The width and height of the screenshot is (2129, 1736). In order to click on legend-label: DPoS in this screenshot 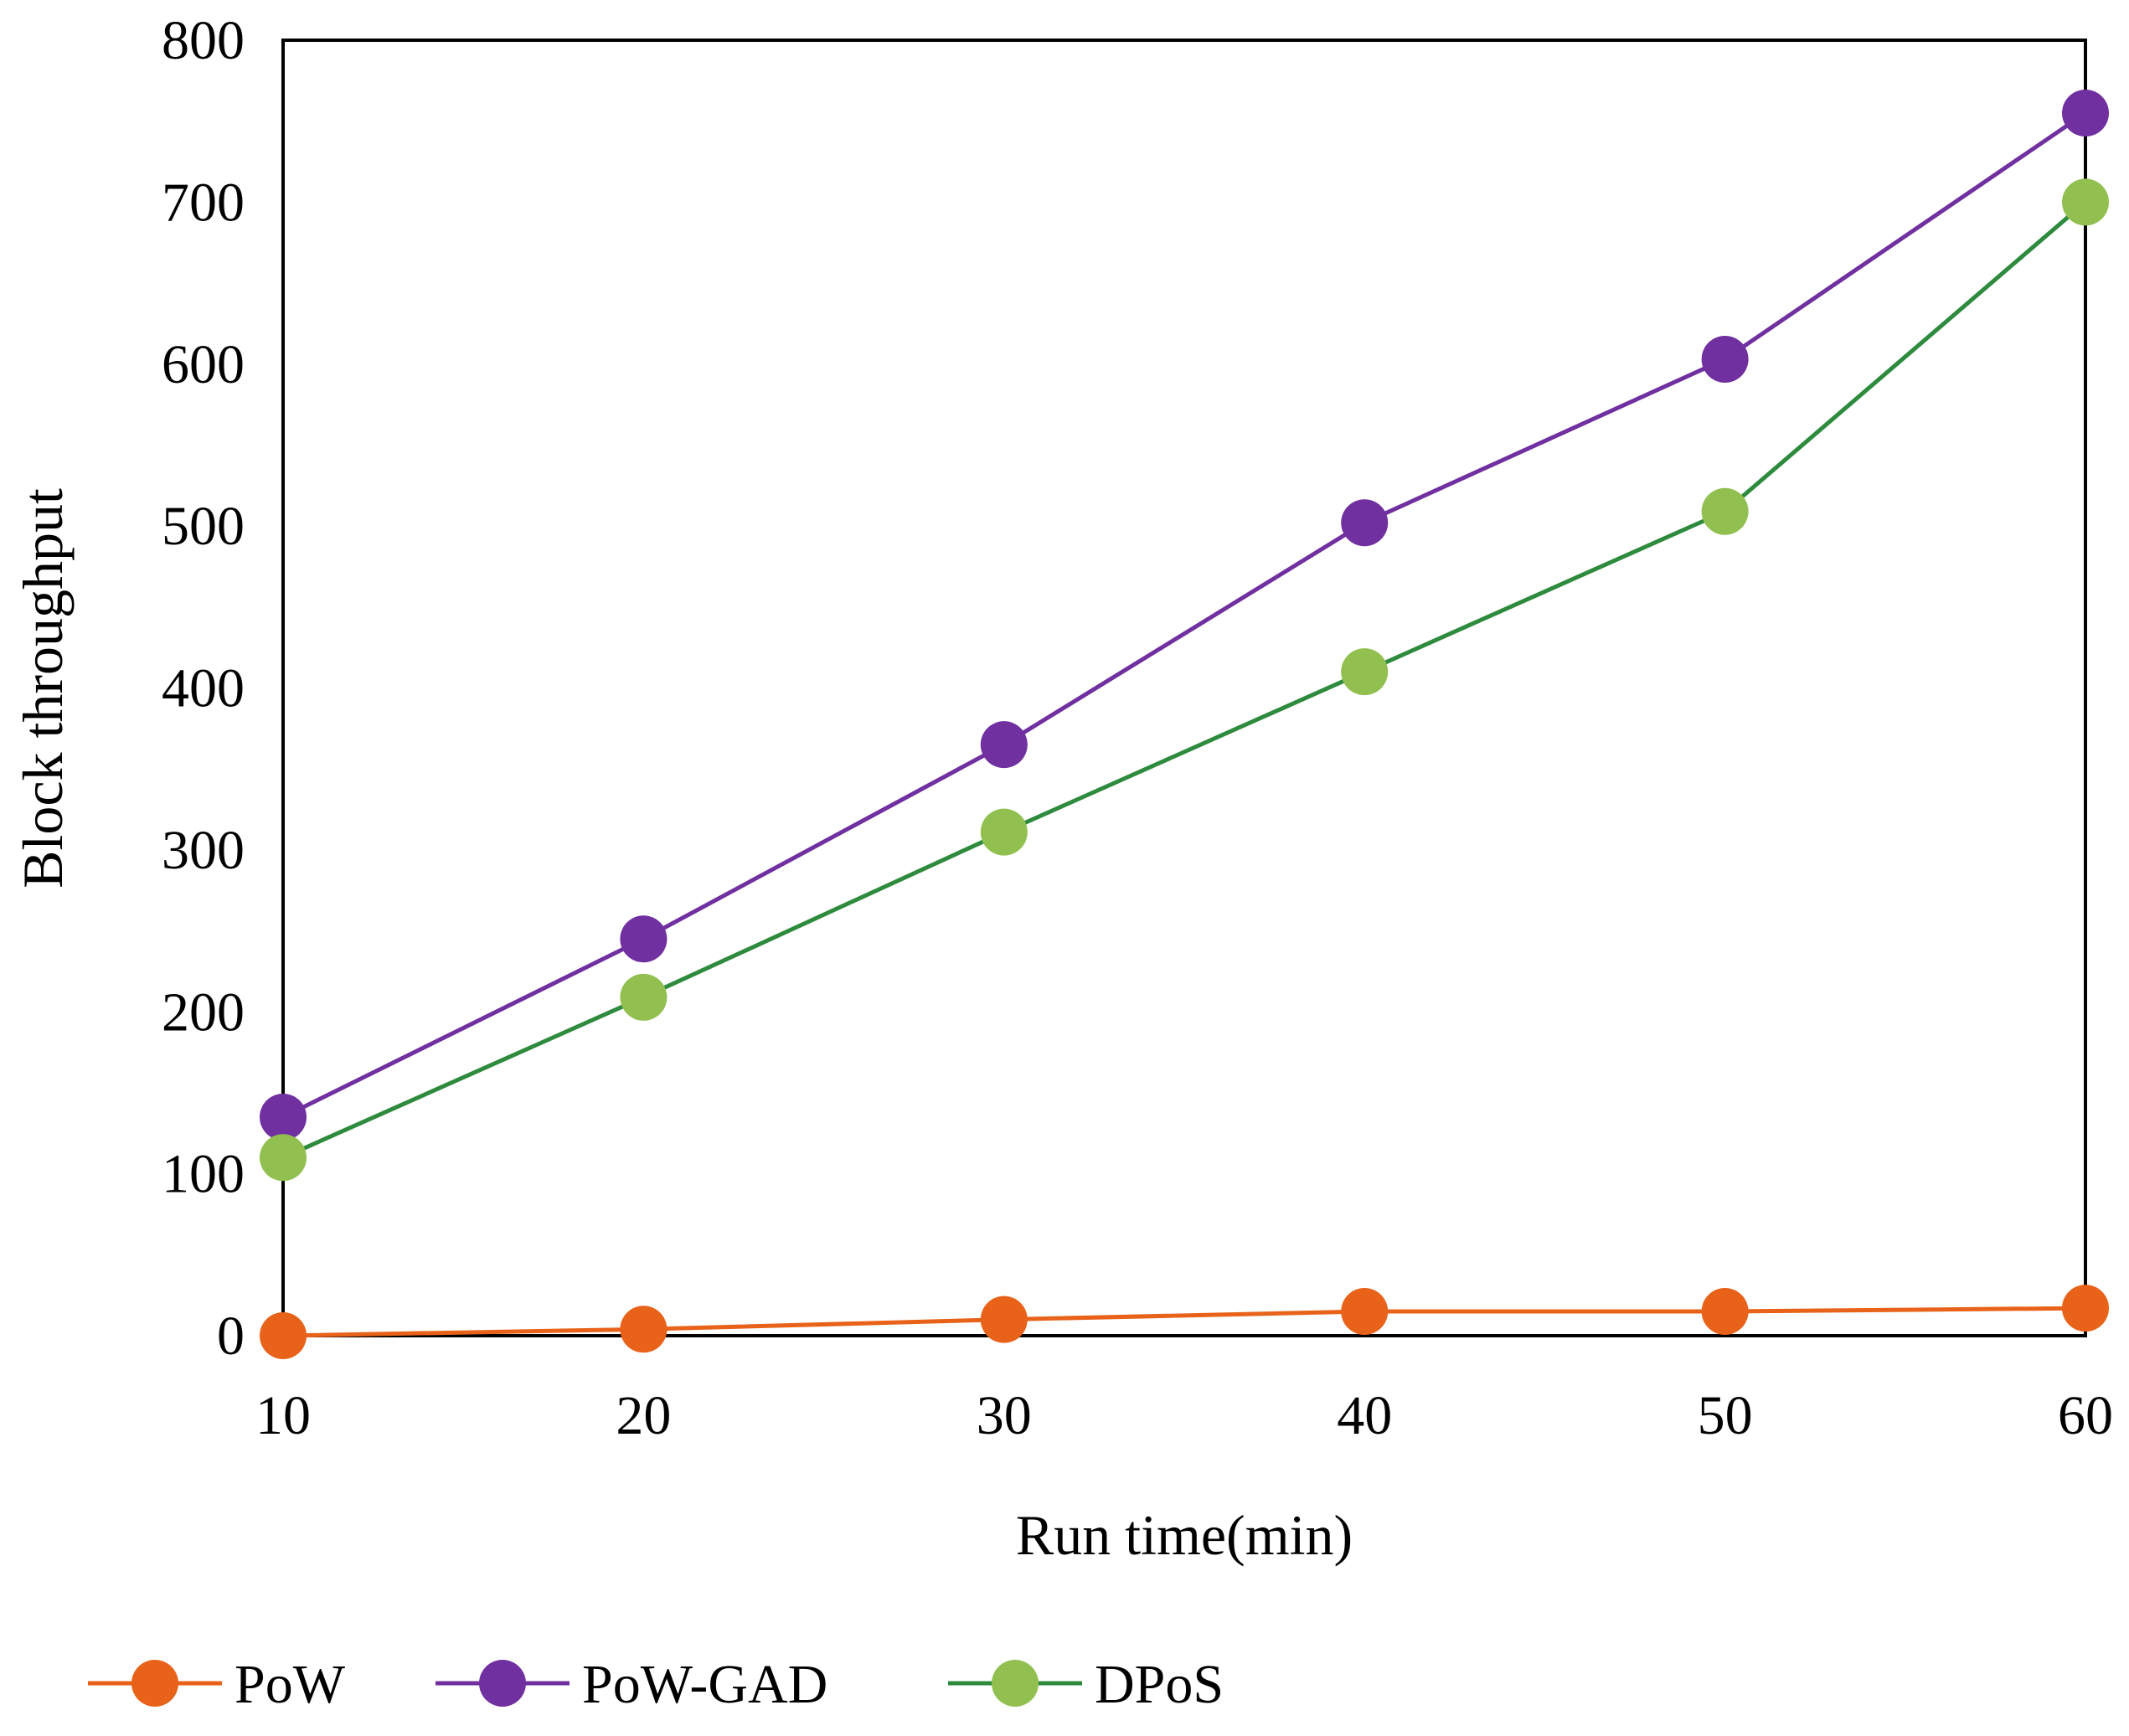, I will do `click(1159, 1684)`.